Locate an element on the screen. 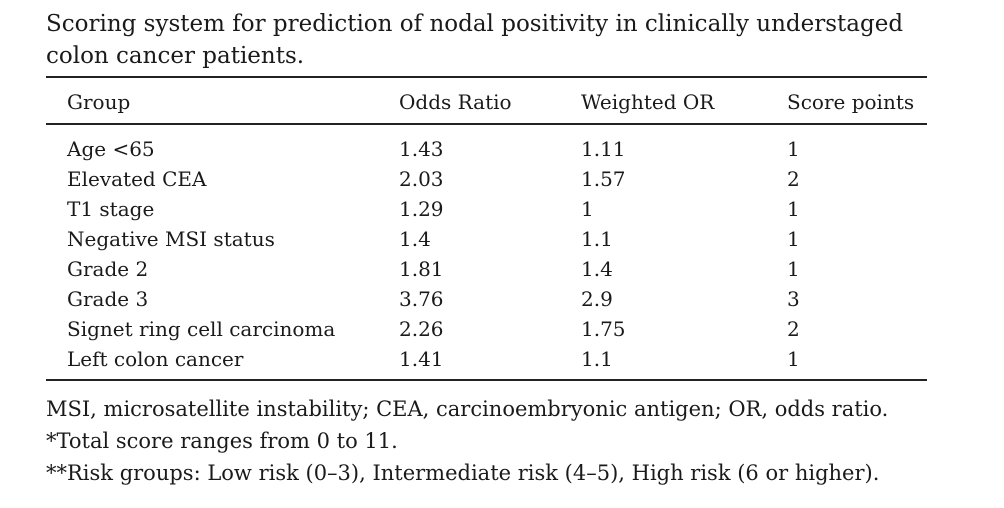 The width and height of the screenshot is (1004, 508). table-header-rule is located at coordinates (486, 124).